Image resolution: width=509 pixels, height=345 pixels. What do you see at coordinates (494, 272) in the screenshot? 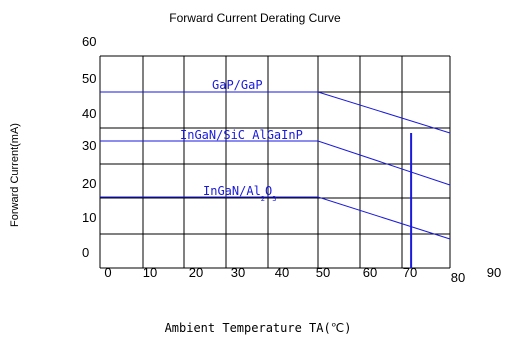
I see `x-tick-label: 90` at bounding box center [494, 272].